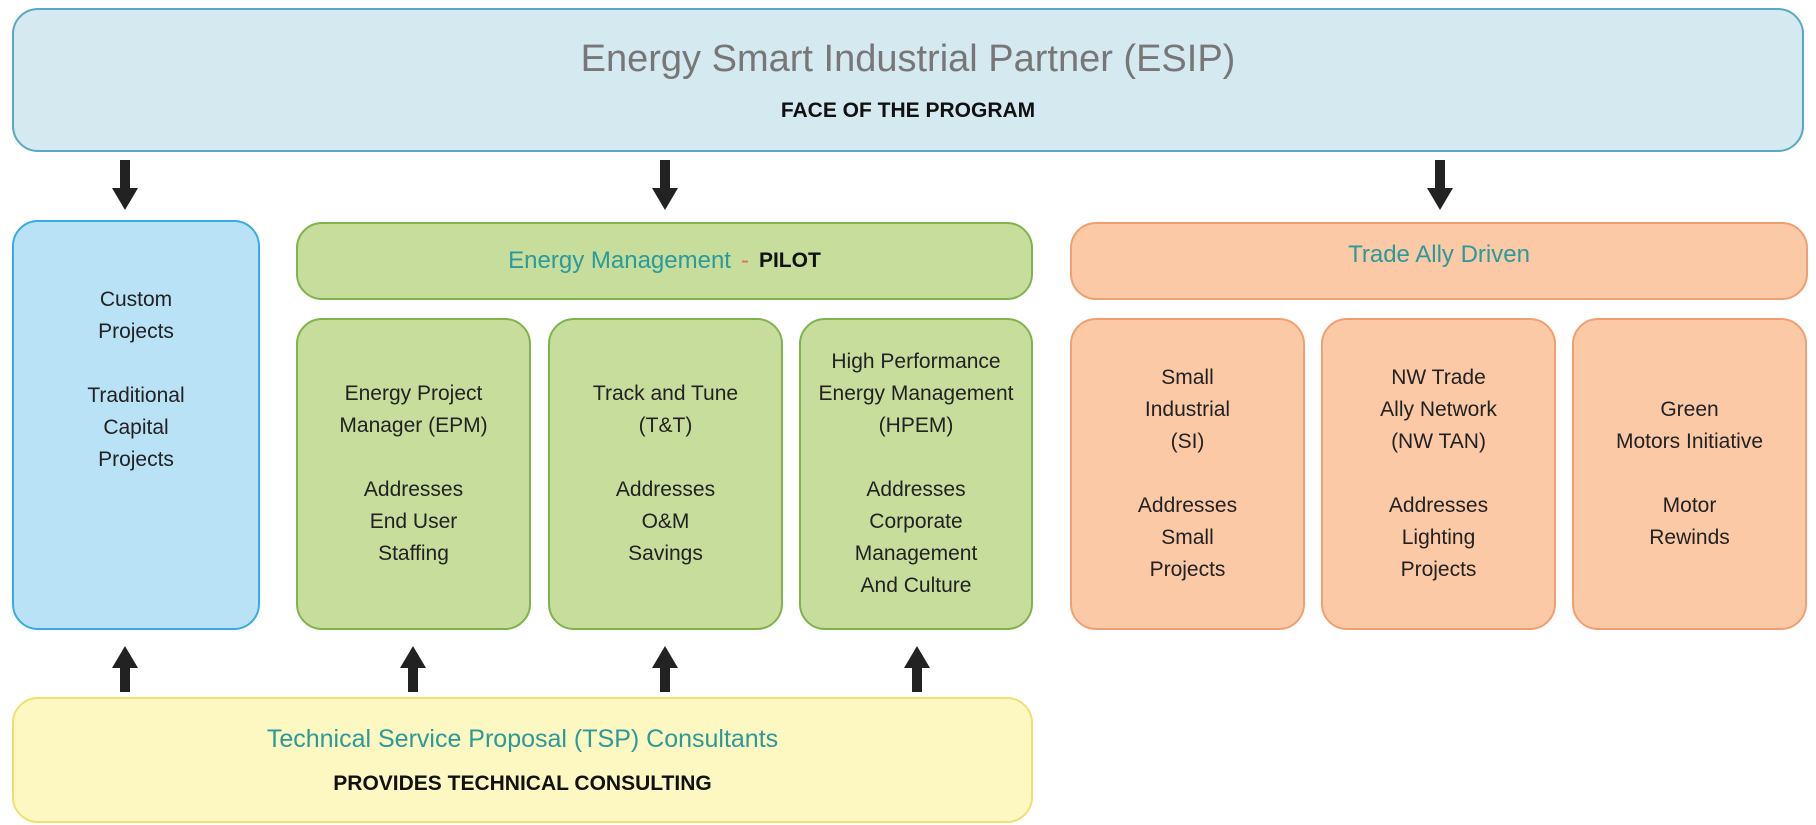 The image size is (1816, 825). Describe the element at coordinates (1689, 441) in the screenshot. I see `box-line: Motors Initiative` at that location.